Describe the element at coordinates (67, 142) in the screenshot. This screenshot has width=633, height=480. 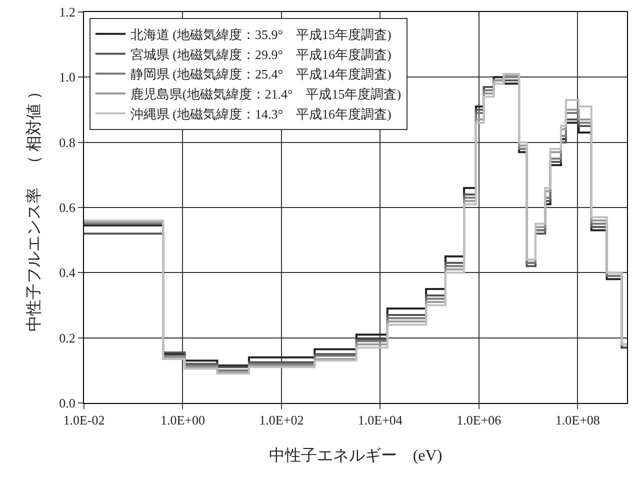
I see `y-tick-label: 0.8` at that location.